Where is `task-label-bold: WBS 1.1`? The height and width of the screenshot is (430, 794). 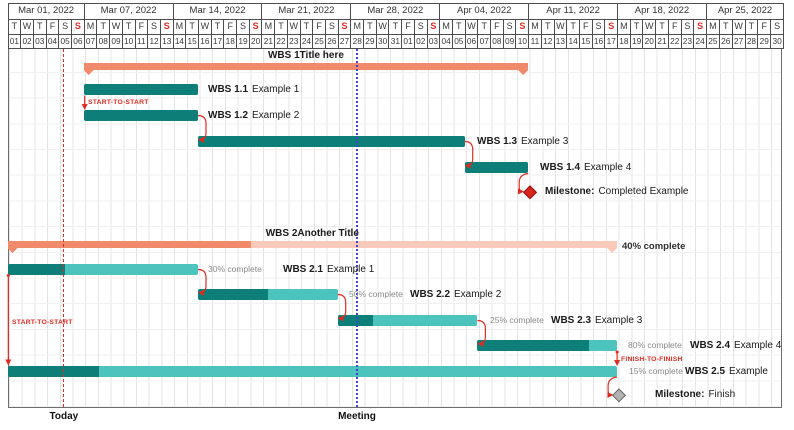 task-label-bold: WBS 1.1 is located at coordinates (228, 89).